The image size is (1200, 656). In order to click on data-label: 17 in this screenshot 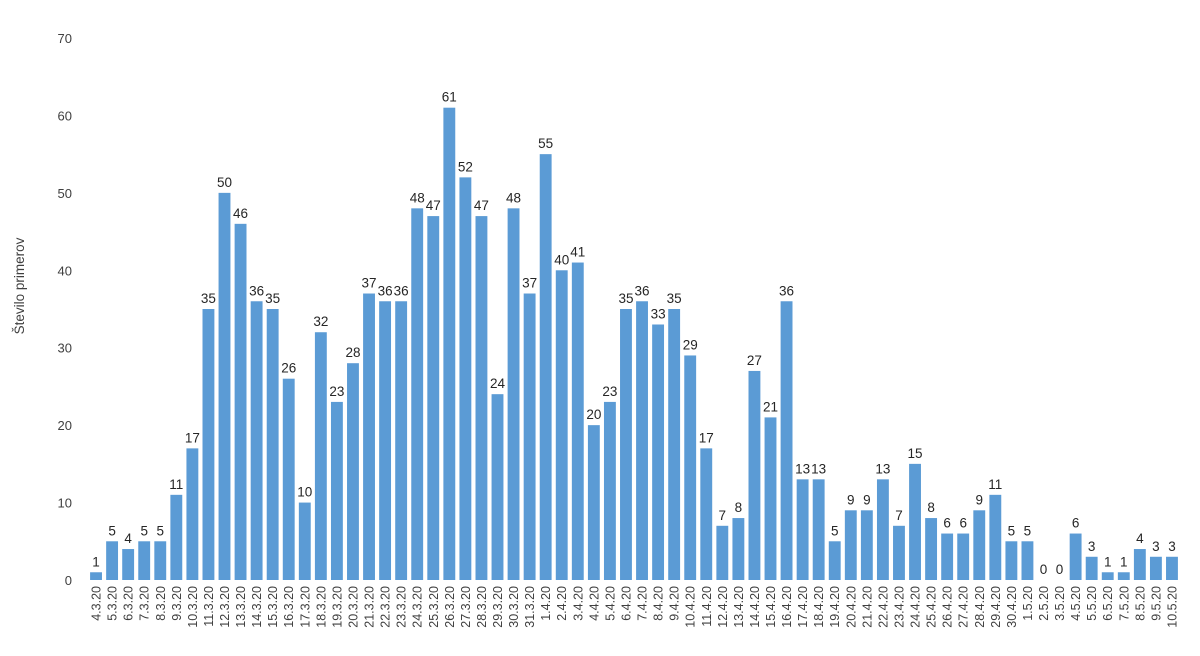, I will do `click(192, 437)`.